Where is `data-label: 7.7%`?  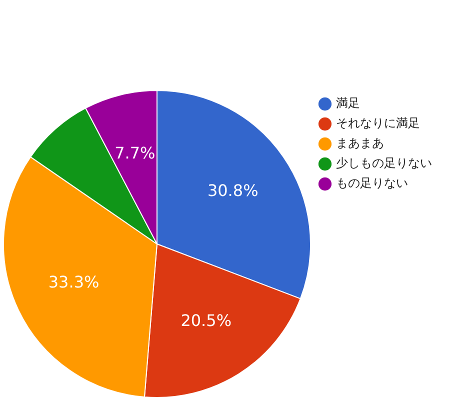 data-label: 7.7% is located at coordinates (135, 153).